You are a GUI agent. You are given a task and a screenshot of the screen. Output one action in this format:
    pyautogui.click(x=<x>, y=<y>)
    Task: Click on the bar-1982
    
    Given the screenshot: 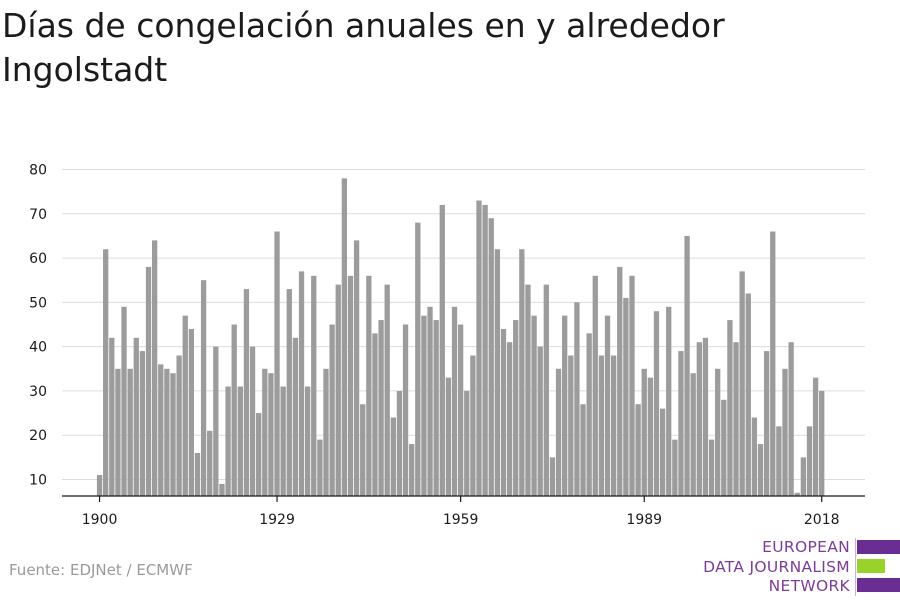 What is the action you would take?
    pyautogui.click(x=601, y=425)
    